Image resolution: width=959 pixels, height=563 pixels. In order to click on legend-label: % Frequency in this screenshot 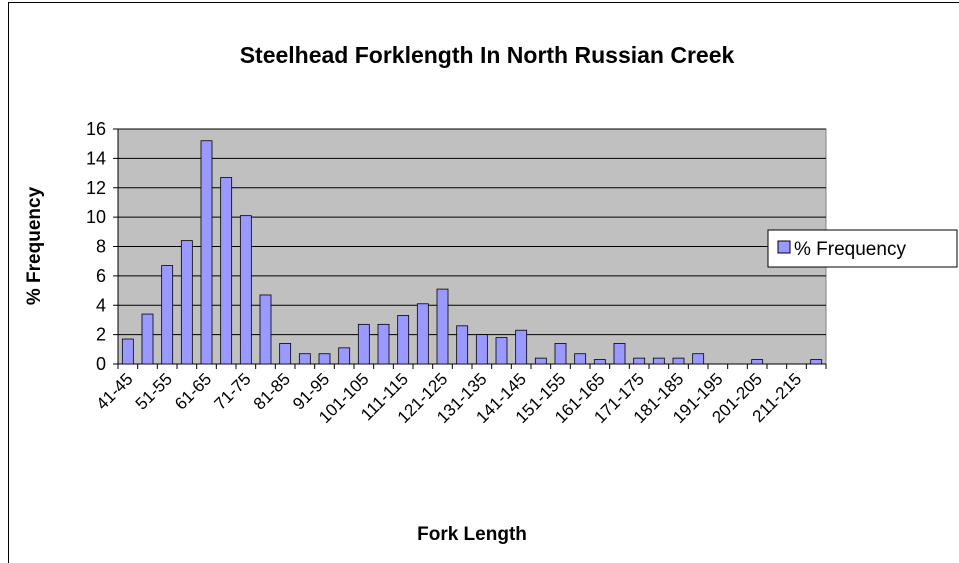, I will do `click(850, 249)`.